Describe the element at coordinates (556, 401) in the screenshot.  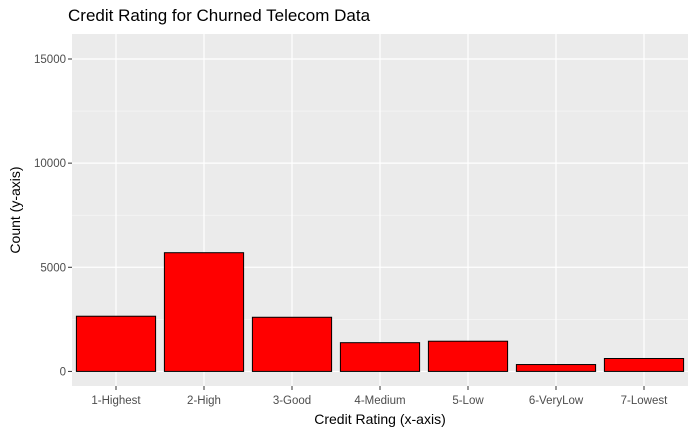
I see `x-tick-label: 6-VeryLow` at that location.